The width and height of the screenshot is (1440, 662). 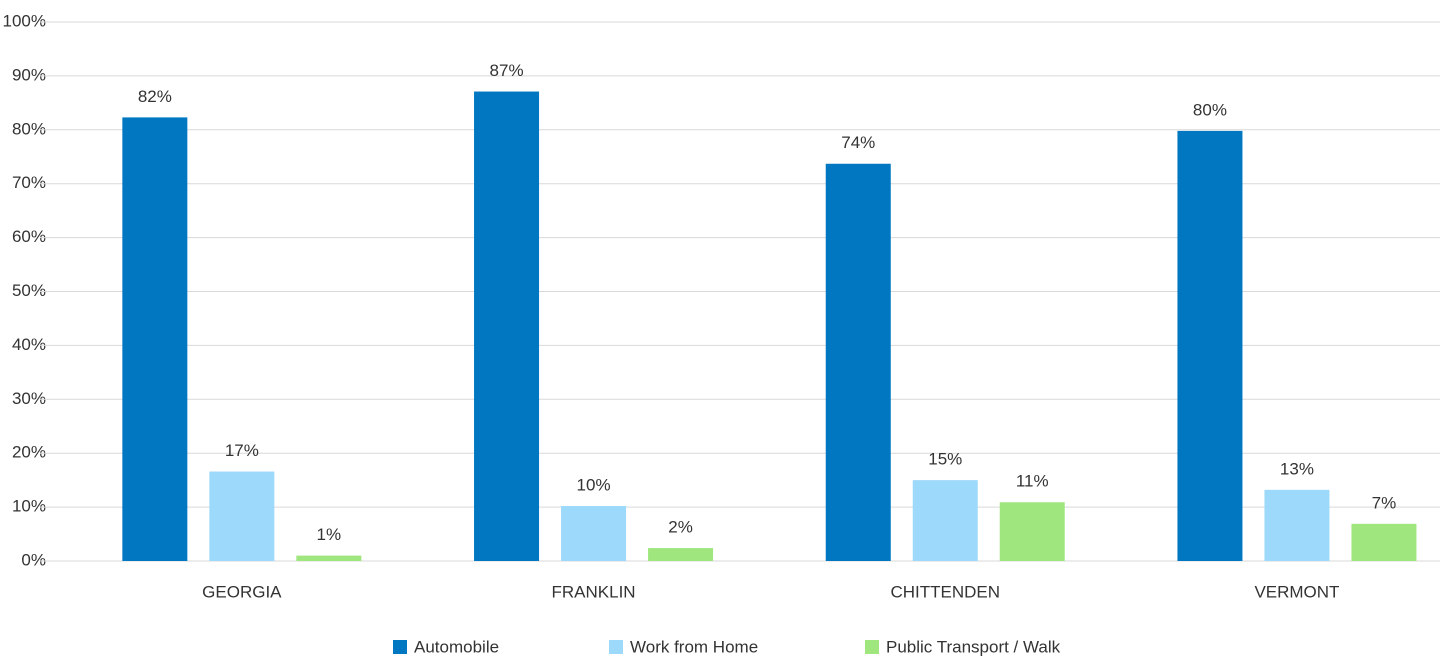 I want to click on y-tick-label: 70%, so click(x=29, y=182).